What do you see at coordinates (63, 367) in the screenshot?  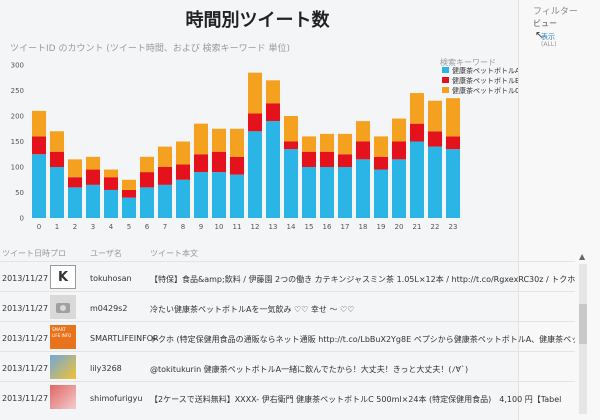 I see `avatar` at bounding box center [63, 367].